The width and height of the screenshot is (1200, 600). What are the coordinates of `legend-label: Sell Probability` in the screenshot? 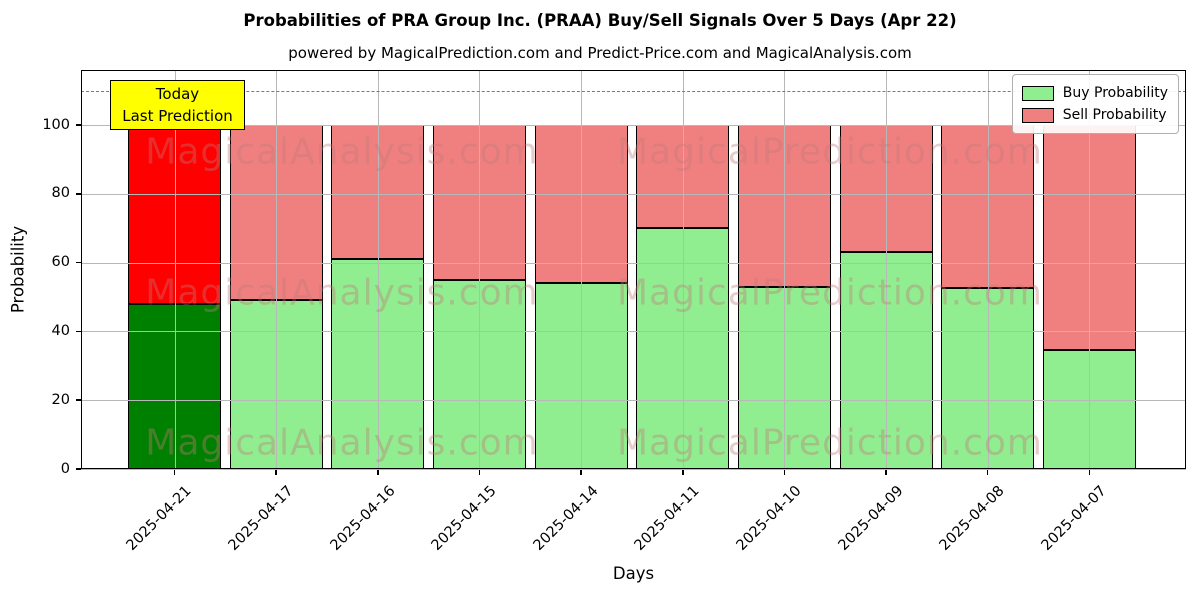 It's located at (1114, 115).